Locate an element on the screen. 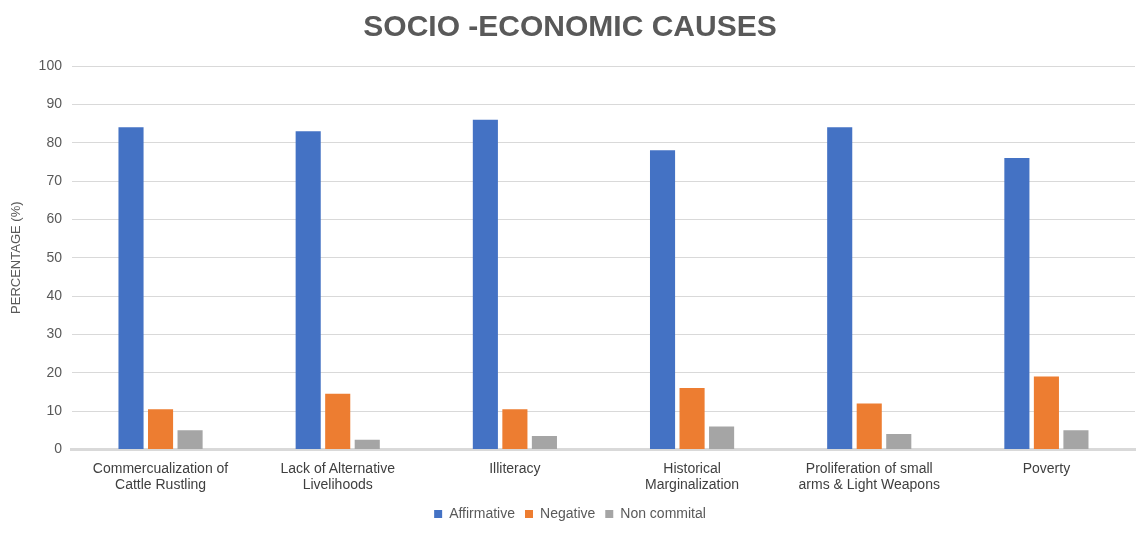  y-tick-label: 30 is located at coordinates (54, 333).